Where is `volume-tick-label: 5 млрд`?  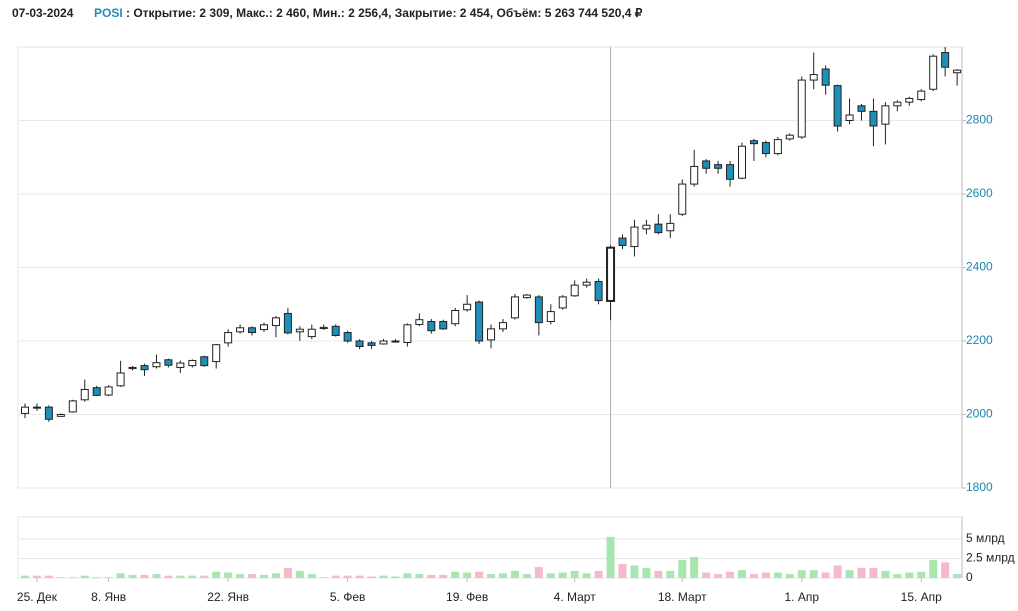
volume-tick-label: 5 млрд is located at coordinates (985, 538).